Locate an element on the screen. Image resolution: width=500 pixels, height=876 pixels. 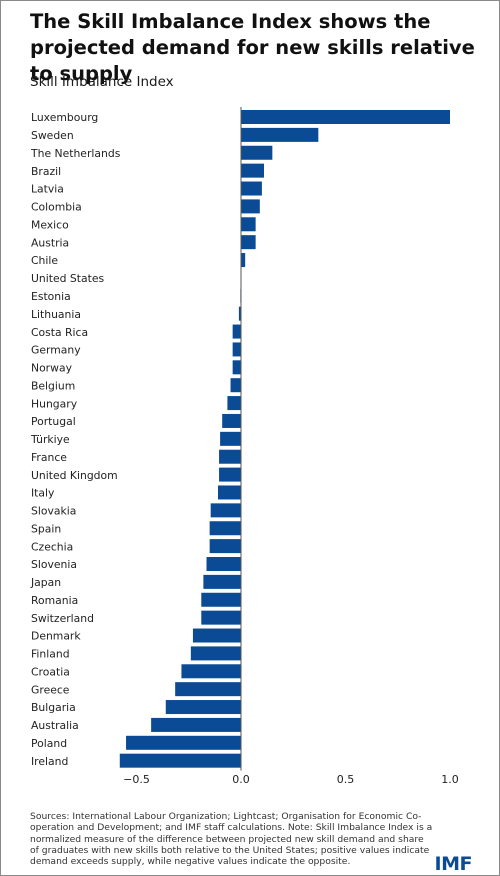
category-label: Japan is located at coordinates (45, 582).